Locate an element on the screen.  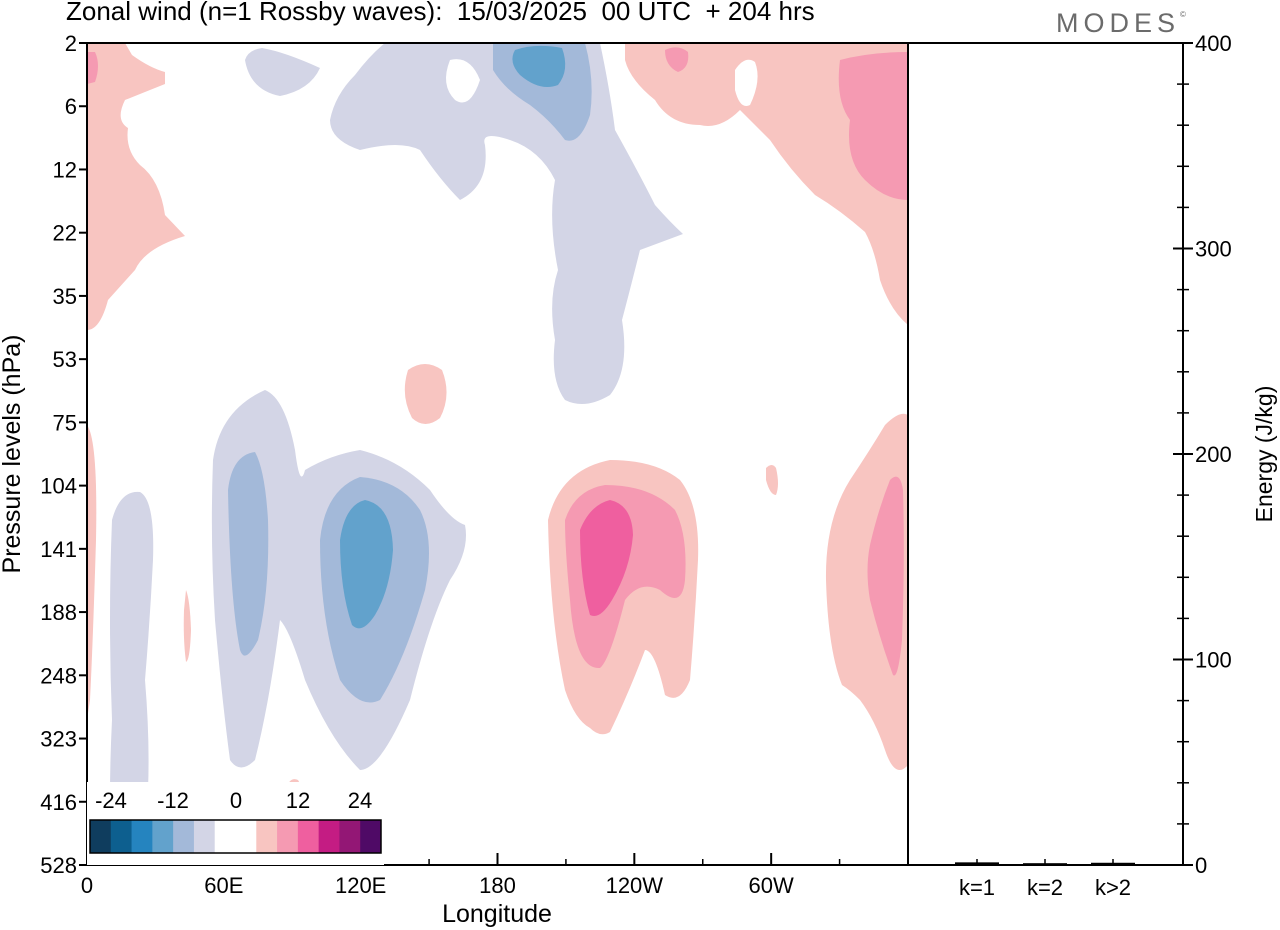
energy-tick-label-4: 400 is located at coordinates (1213, 43).